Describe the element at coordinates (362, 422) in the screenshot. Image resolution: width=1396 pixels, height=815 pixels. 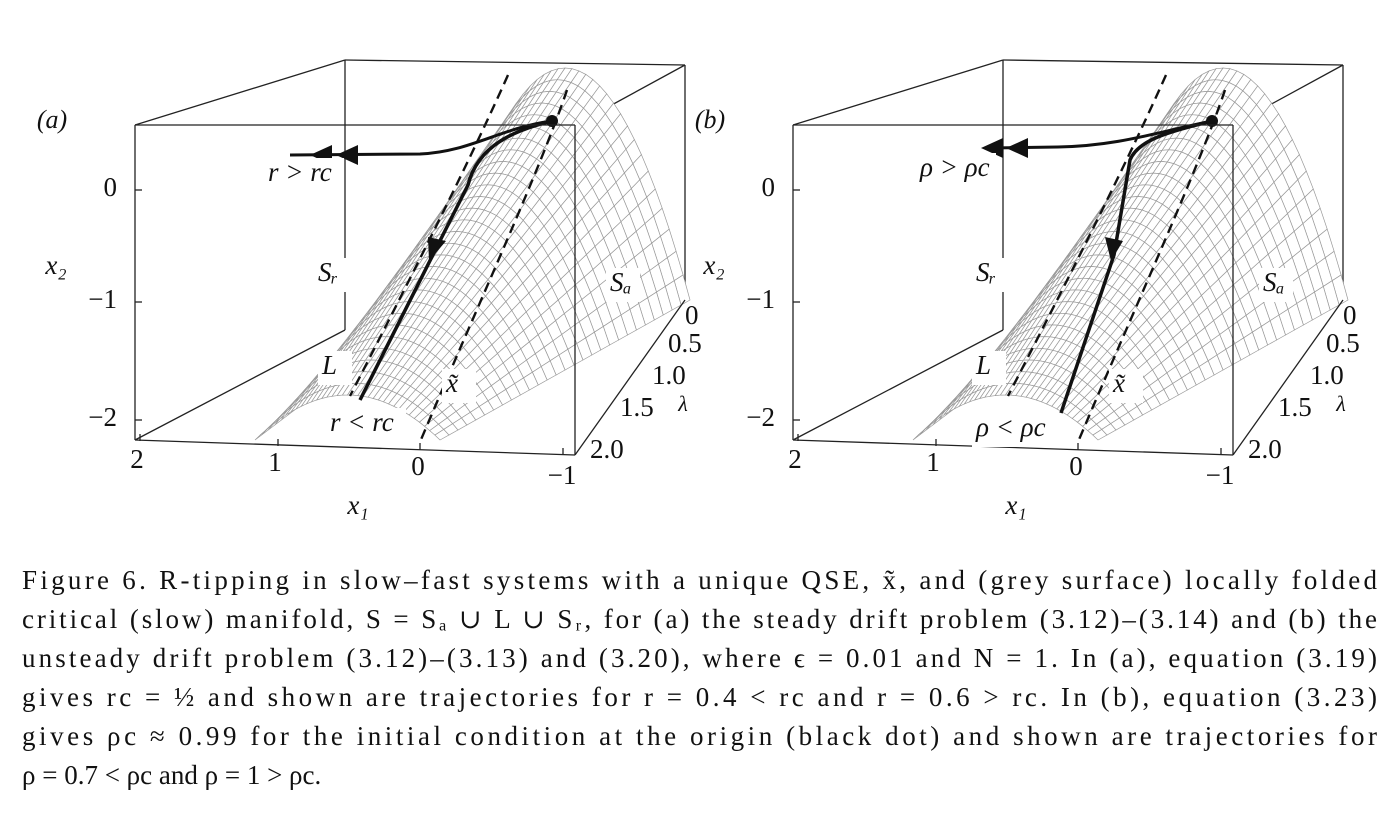
I see `annotation: r < rc` at that location.